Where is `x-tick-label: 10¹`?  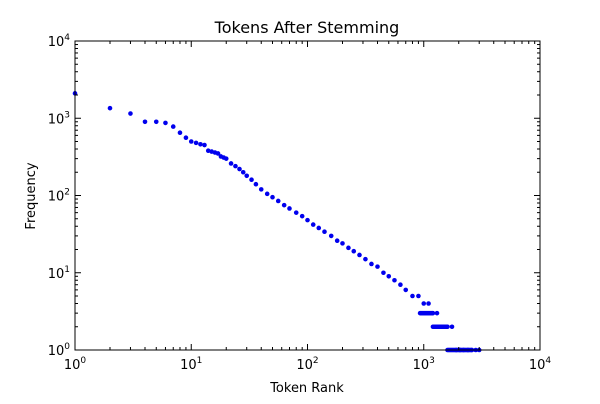
x-tick-label: 10¹ is located at coordinates (191, 364).